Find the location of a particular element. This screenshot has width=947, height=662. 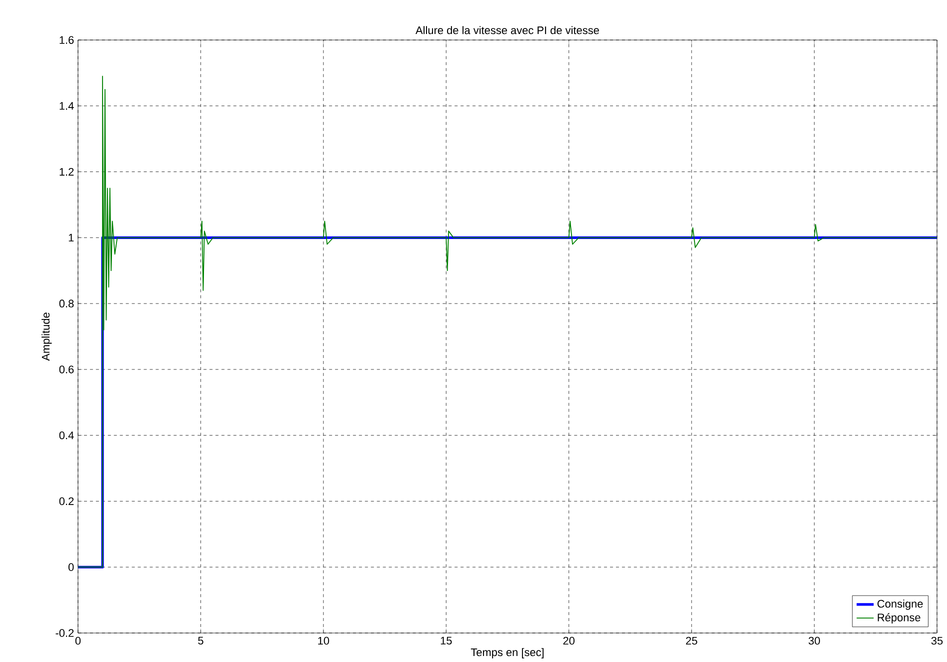

y-tick-label: 0.6 is located at coordinates (66, 370).